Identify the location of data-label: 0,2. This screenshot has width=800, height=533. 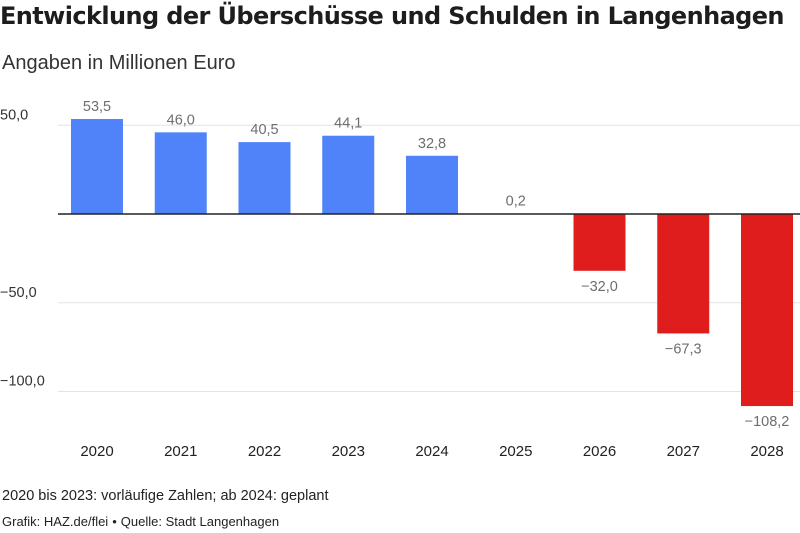
(516, 202).